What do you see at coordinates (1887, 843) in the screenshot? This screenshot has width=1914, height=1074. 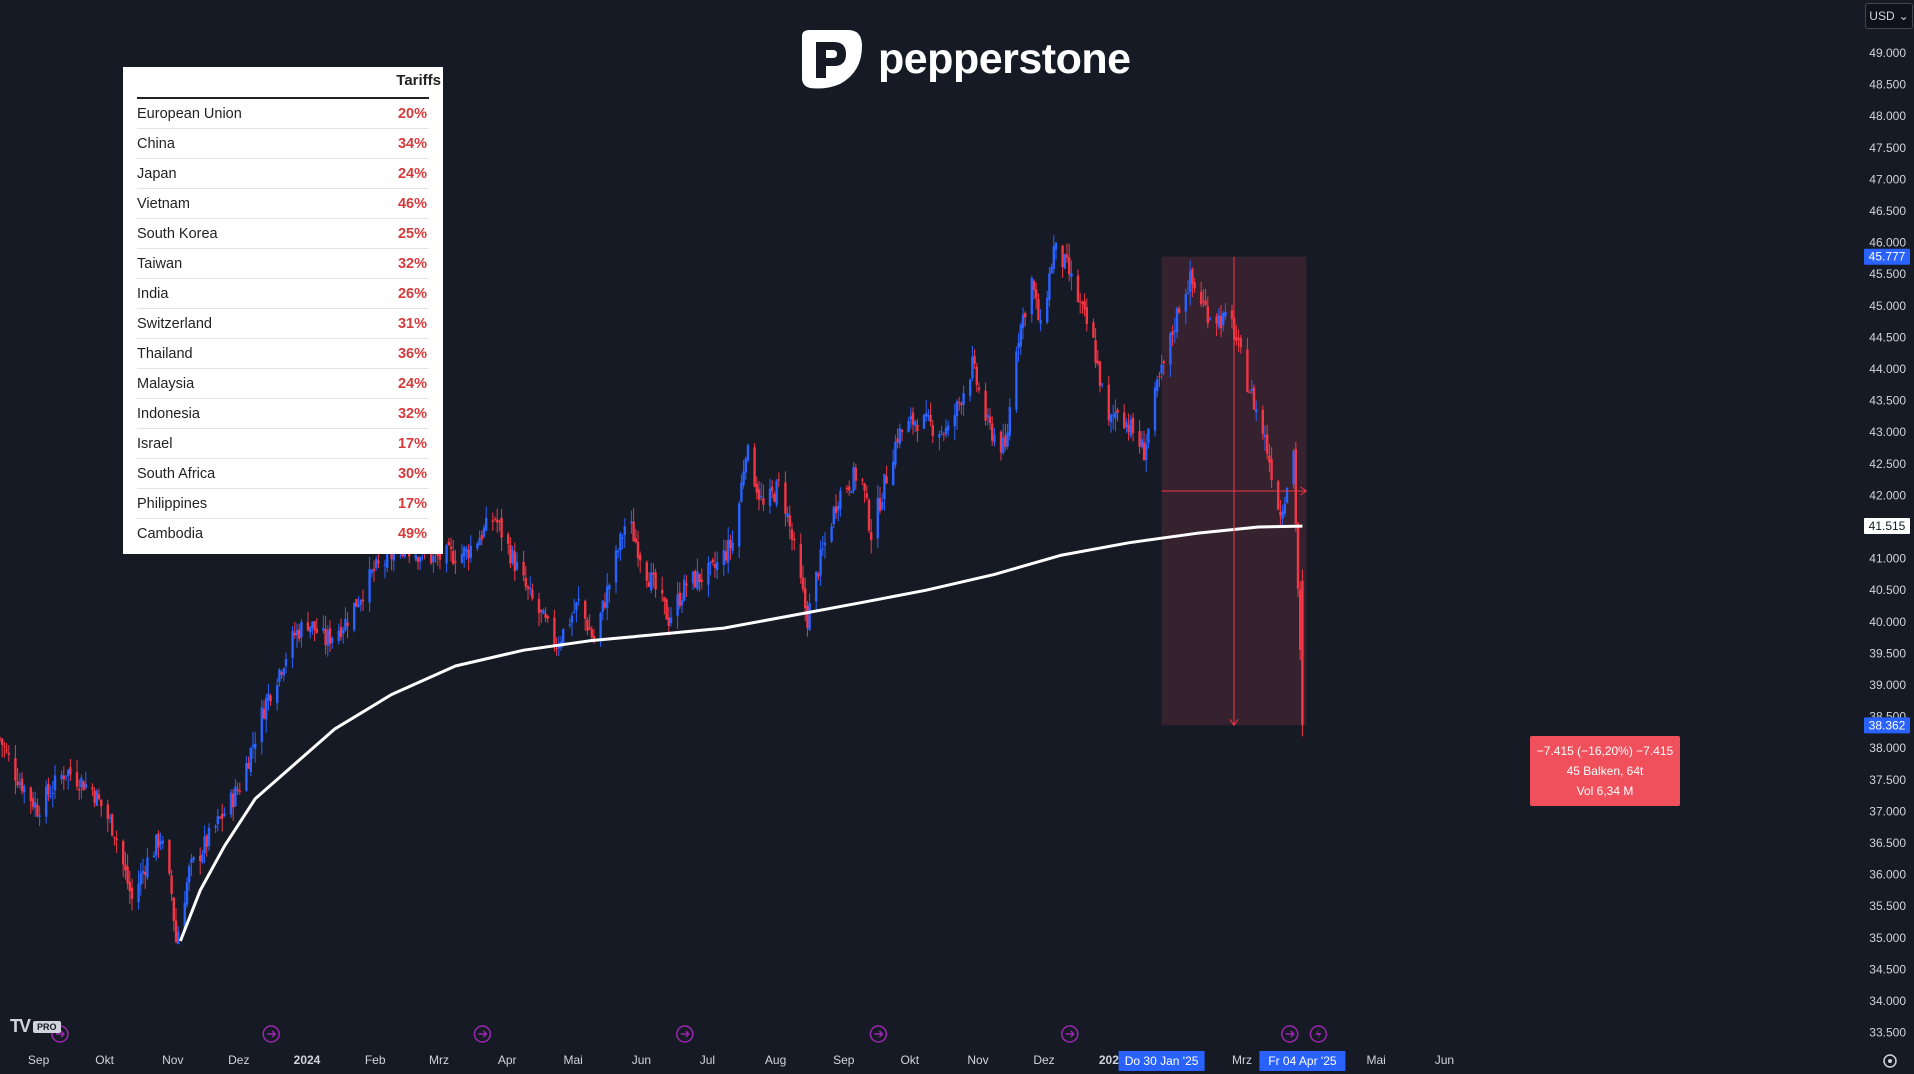 I see `y-axis-tick-label: 36.500` at bounding box center [1887, 843].